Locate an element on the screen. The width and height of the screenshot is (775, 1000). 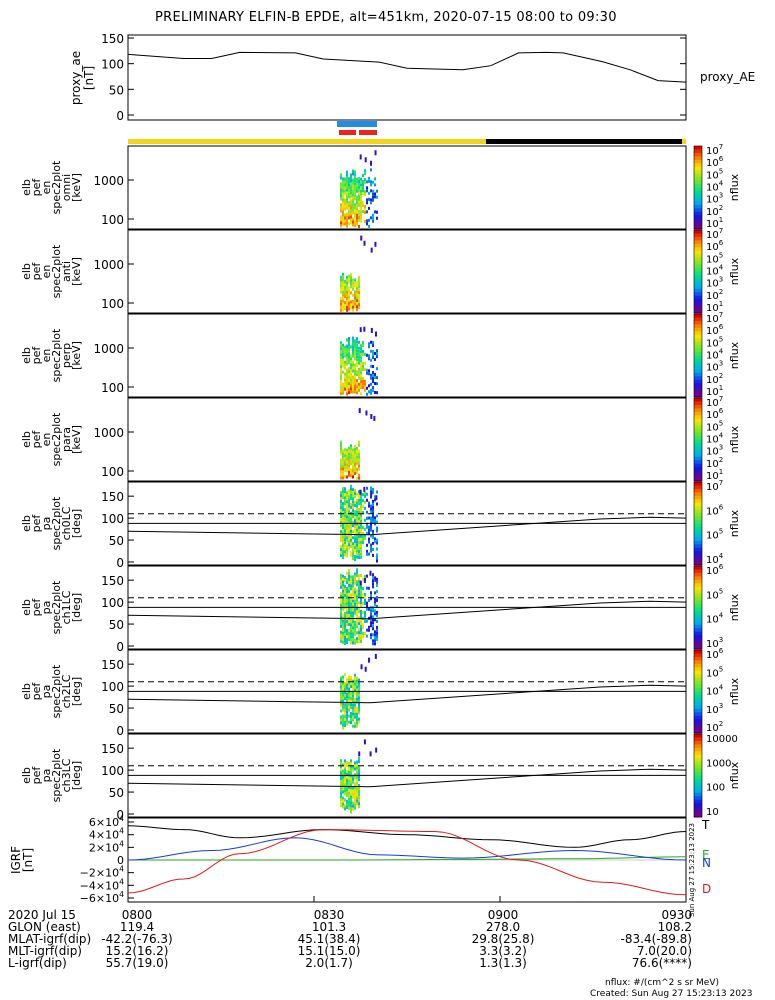
anti-loss-cone-line is located at coordinates (407, 694).